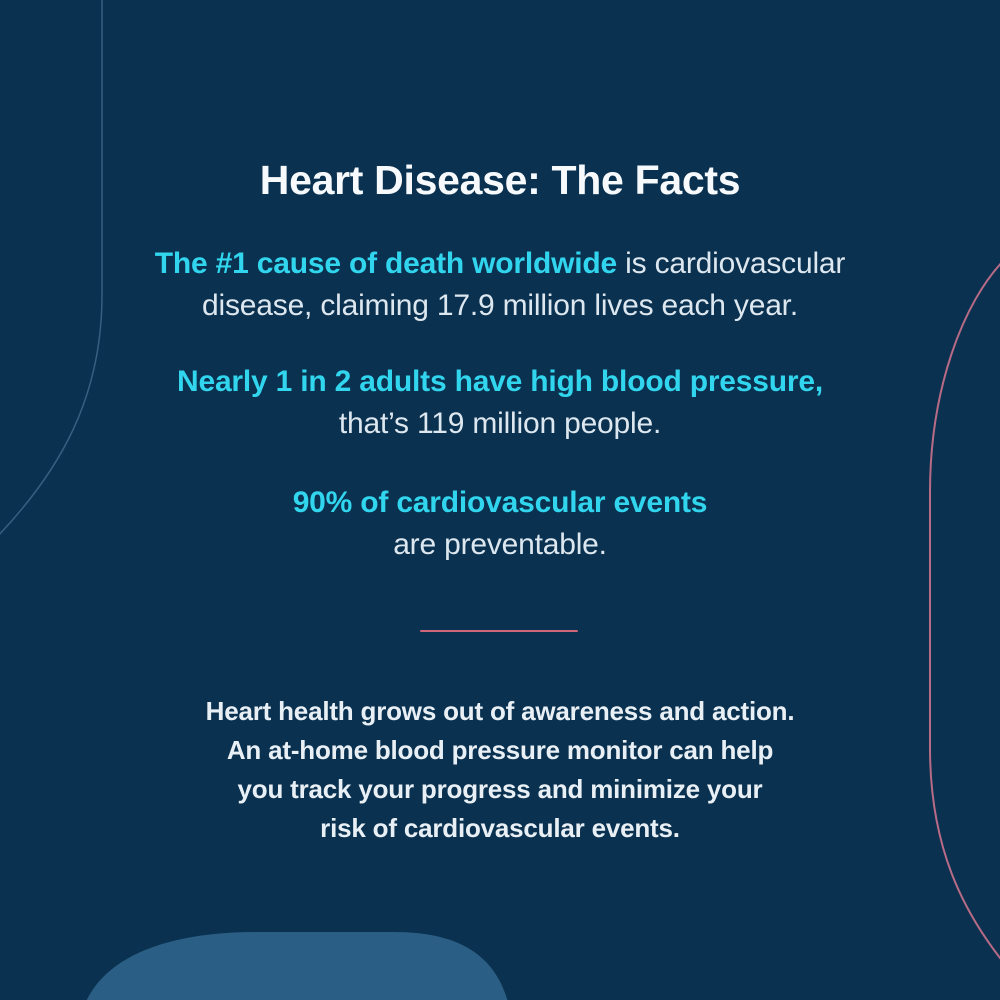 This screenshot has height=1000, width=1000. I want to click on fact-3-highlight: 90% of cardiovascular events, so click(500, 502).